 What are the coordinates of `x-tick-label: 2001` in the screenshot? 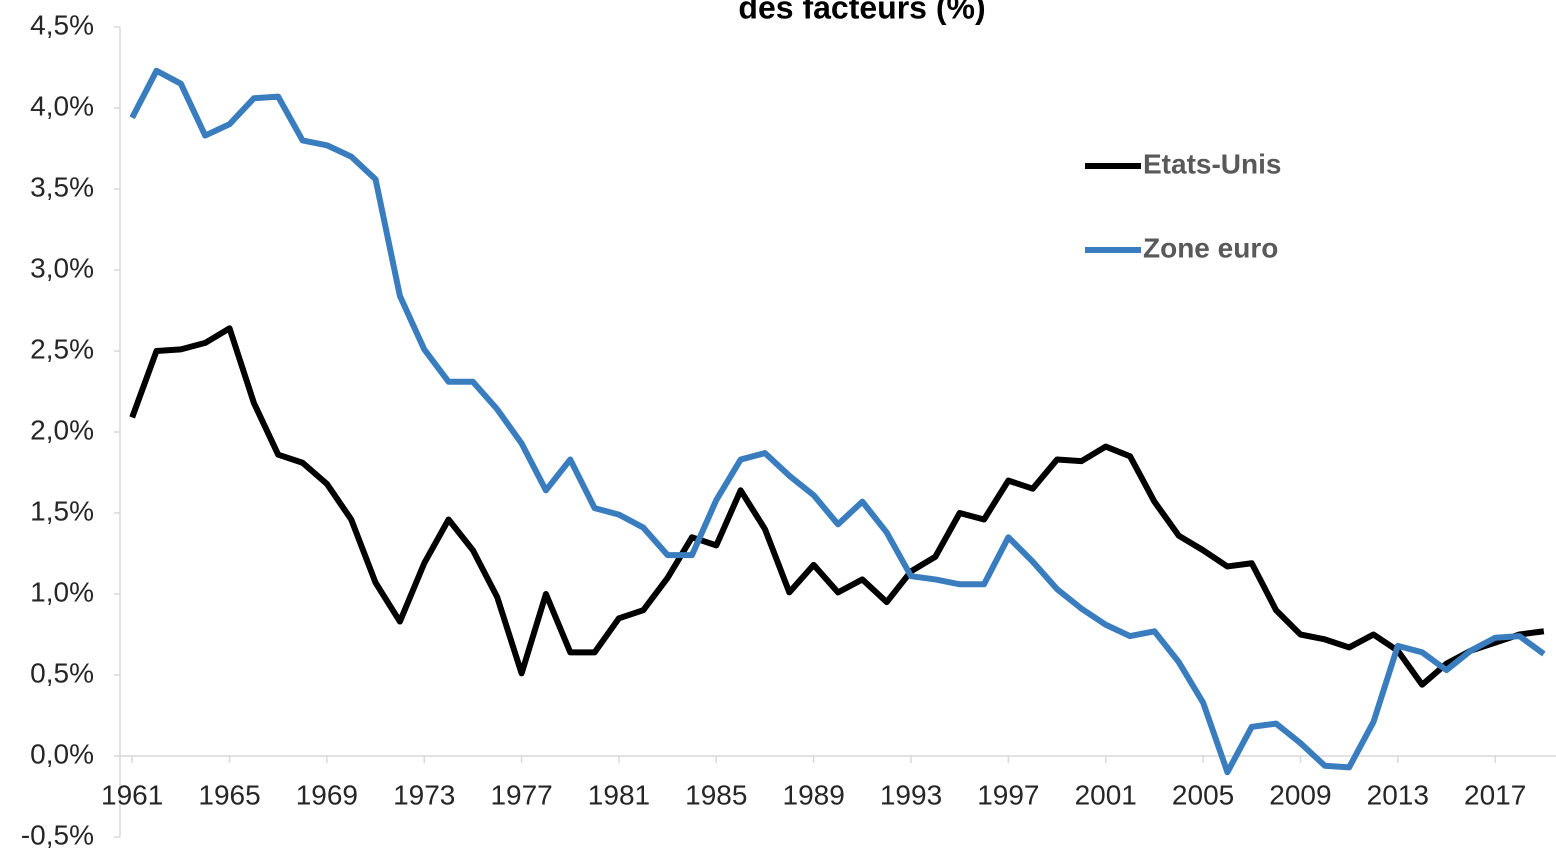 It's located at (1106, 794).